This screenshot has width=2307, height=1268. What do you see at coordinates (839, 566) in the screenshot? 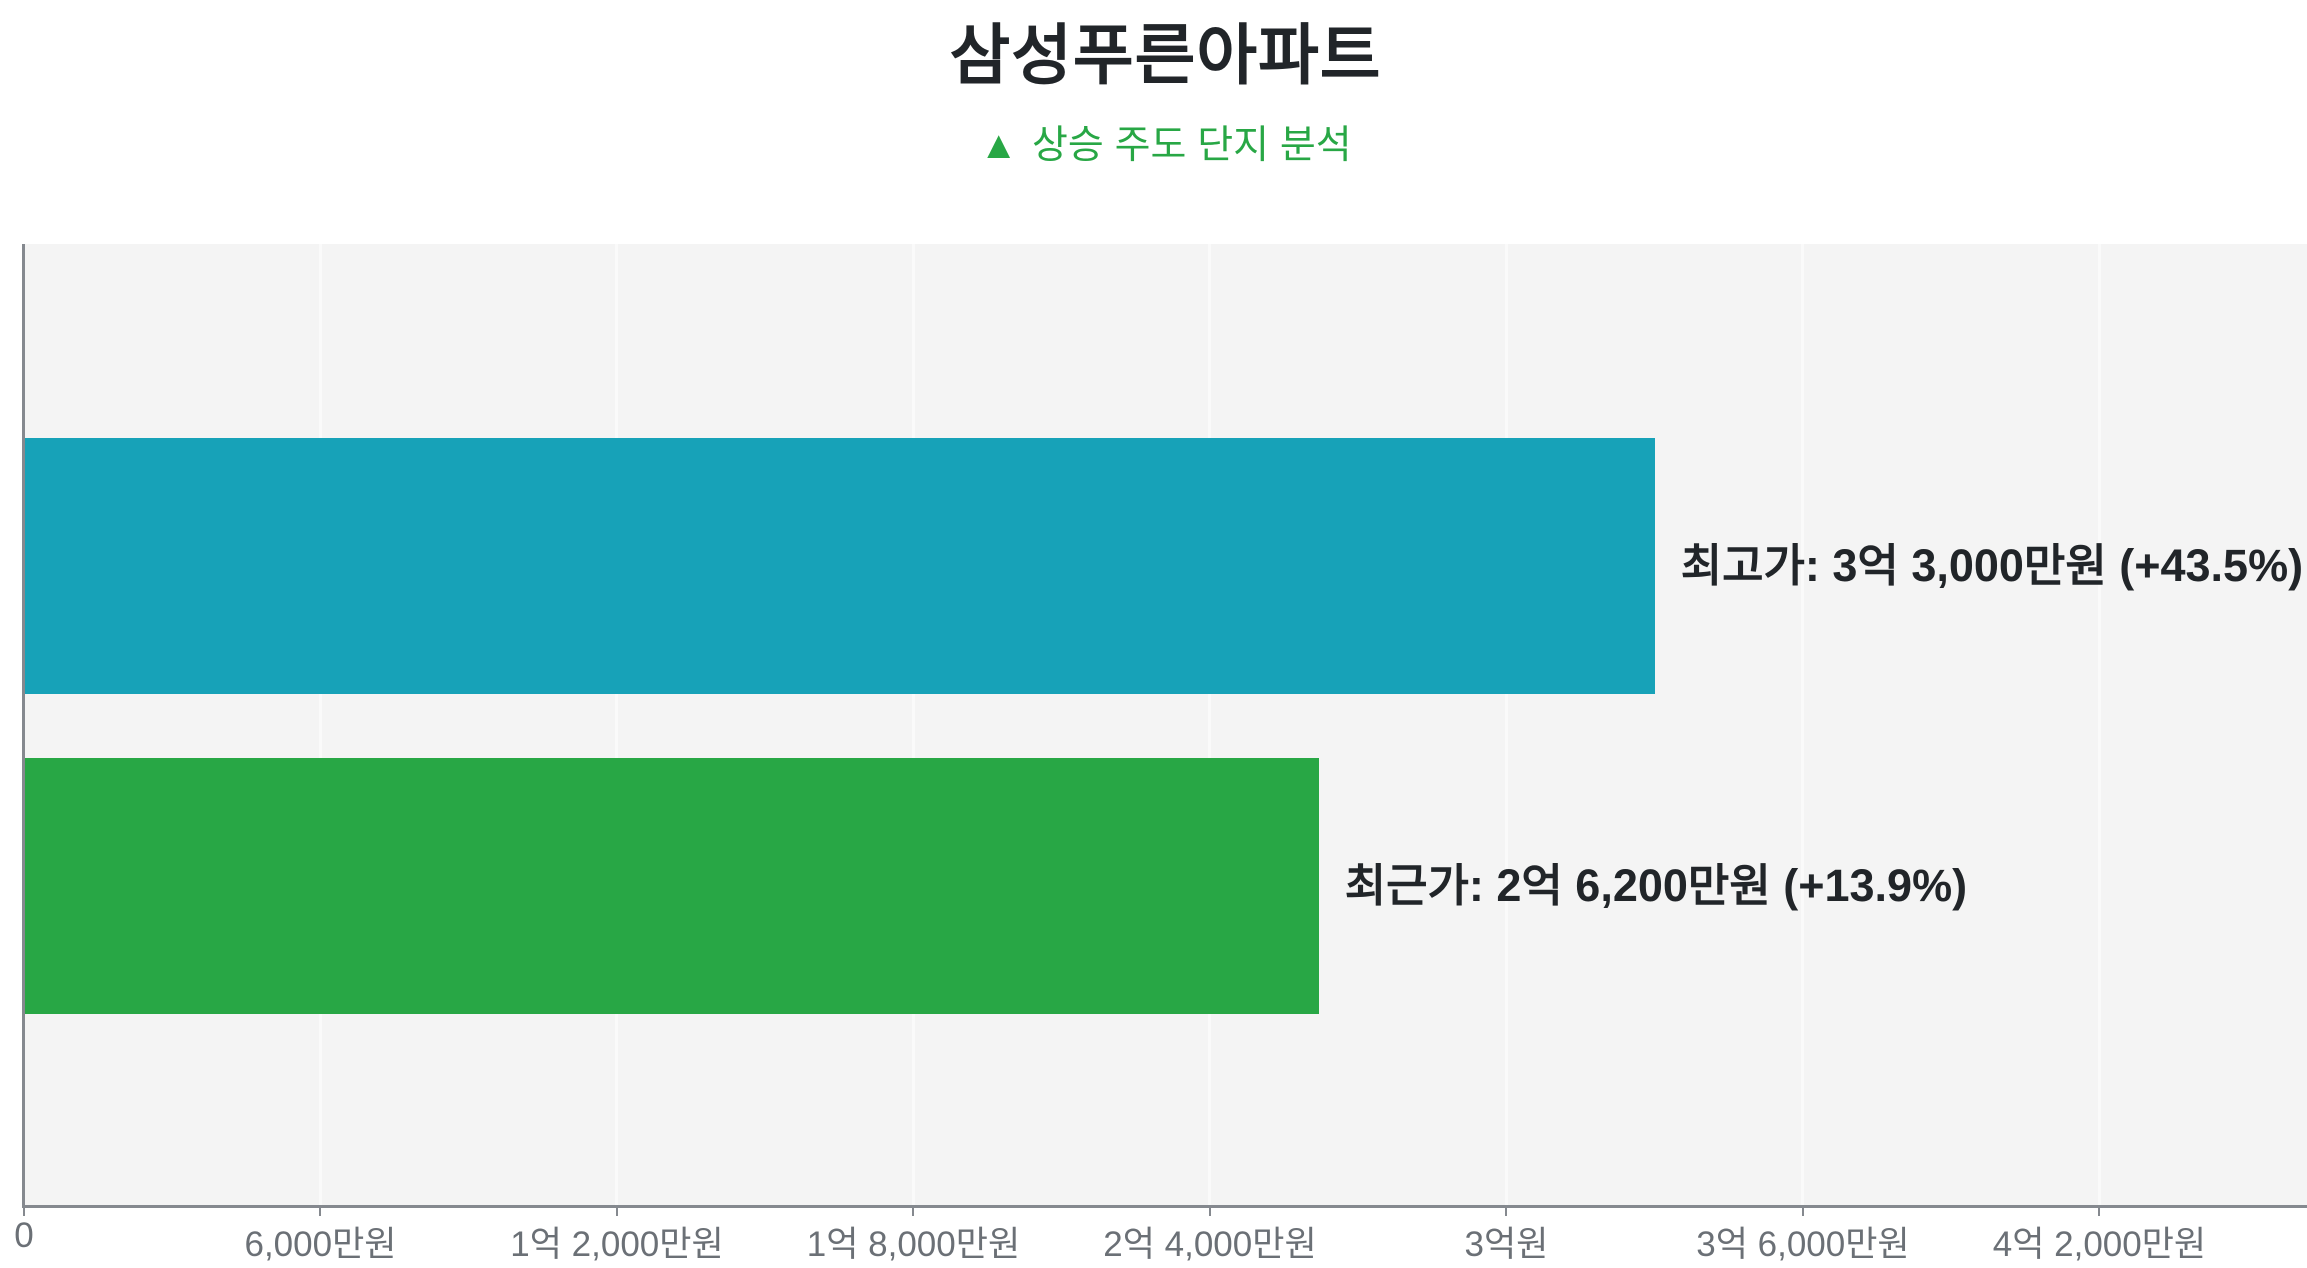
I see `bar-최고가` at bounding box center [839, 566].